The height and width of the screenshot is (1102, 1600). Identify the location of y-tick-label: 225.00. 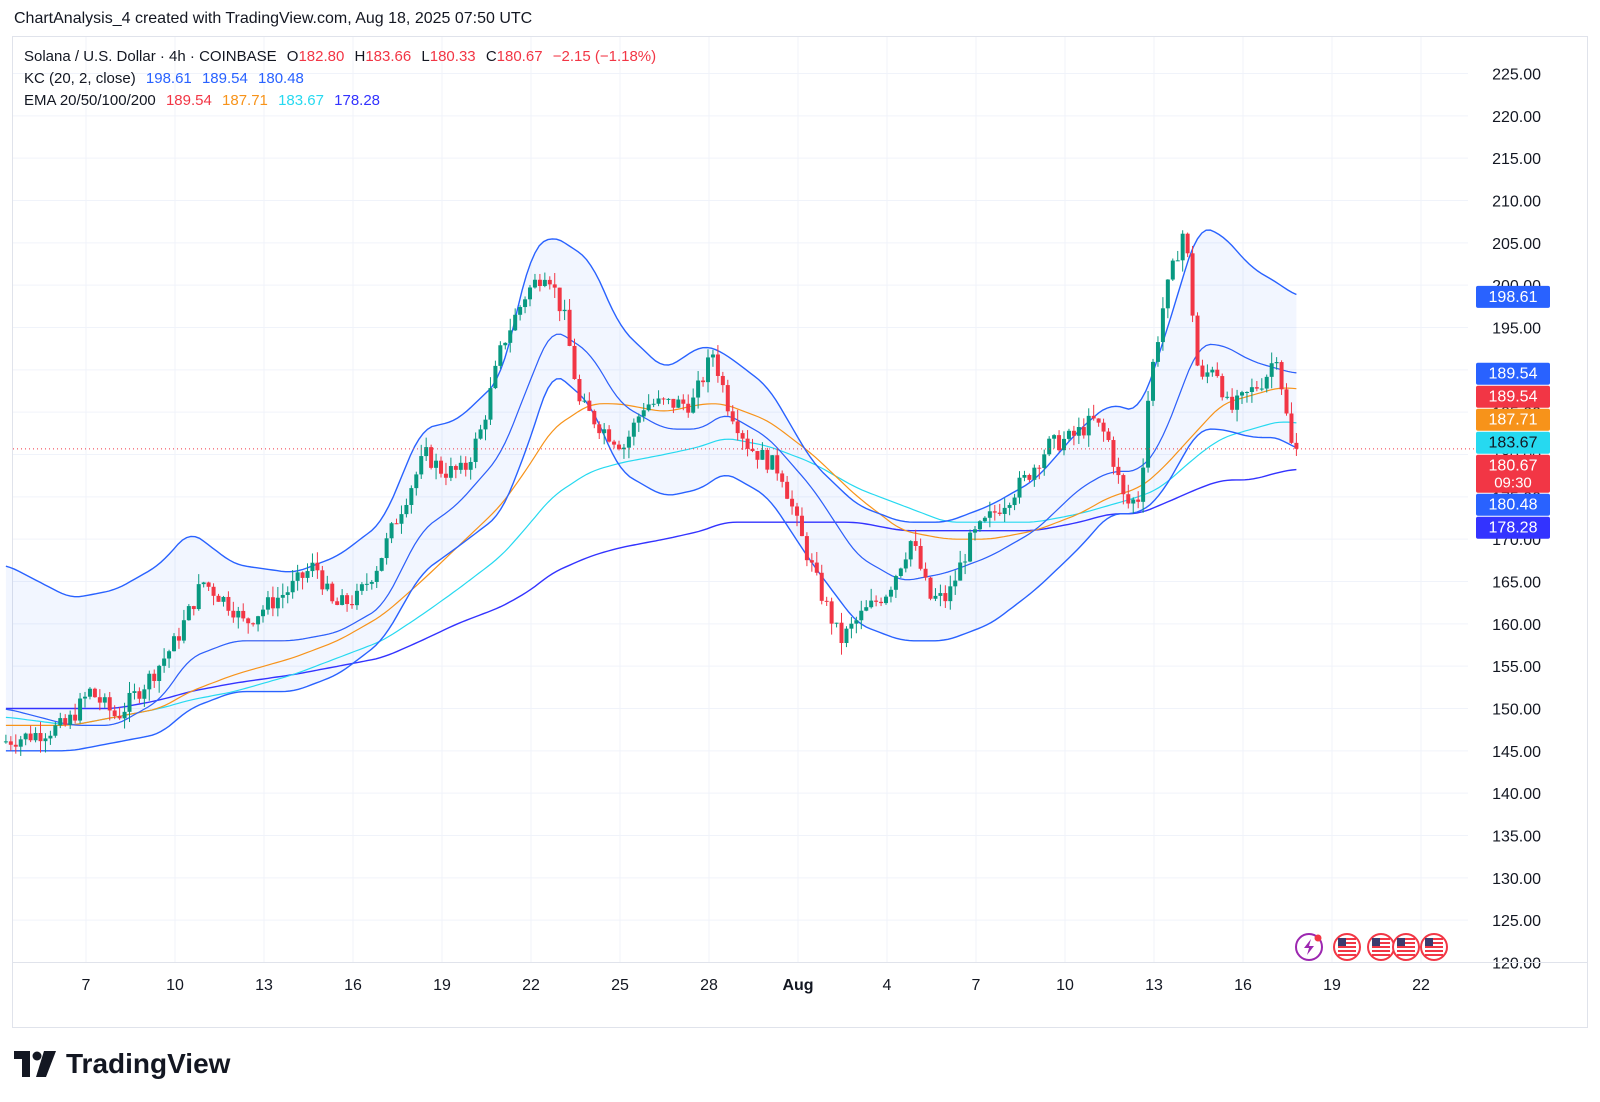
(1516, 75).